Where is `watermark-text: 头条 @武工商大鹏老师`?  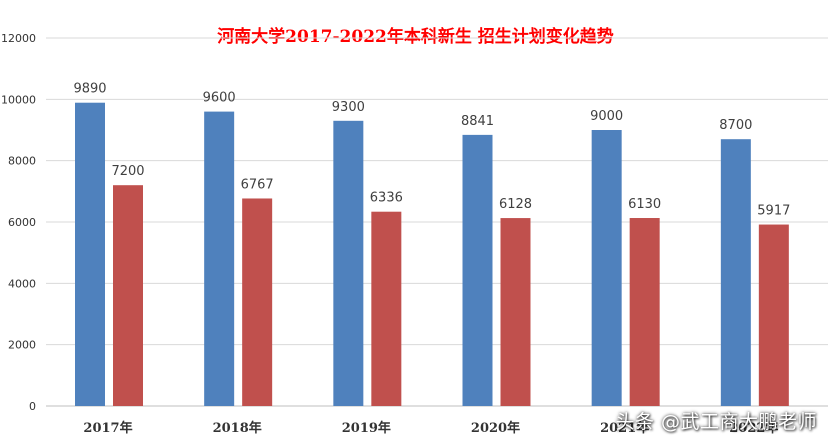
watermark-text: 头条 @武工商大鹏老师 is located at coordinates (716, 422).